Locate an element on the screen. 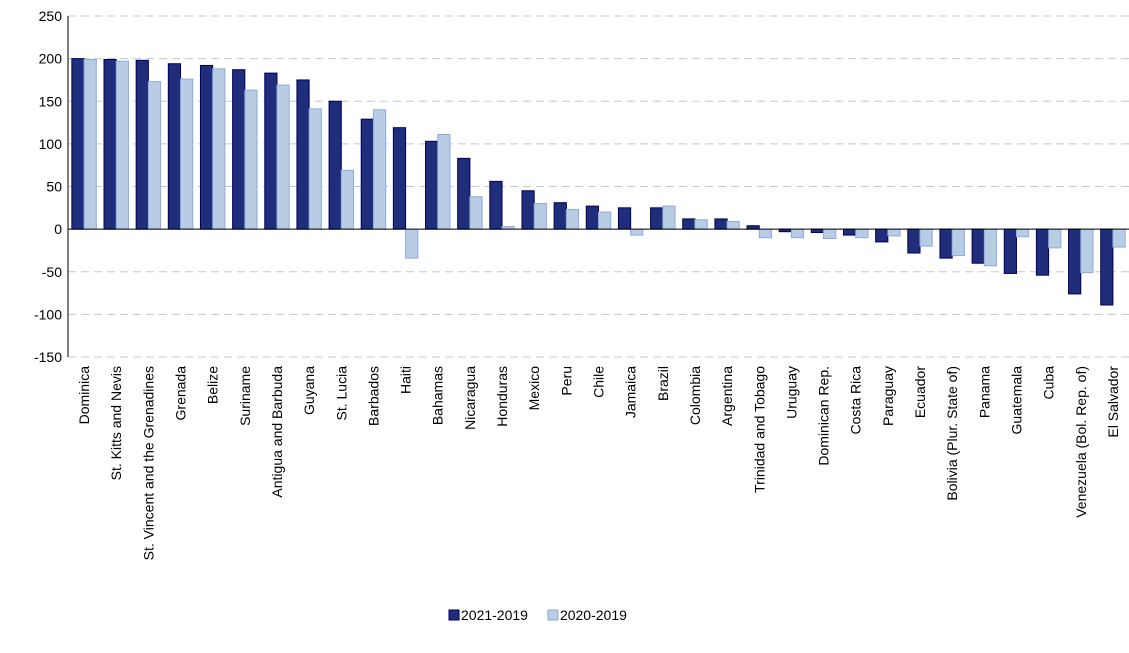 The width and height of the screenshot is (1129, 653). y-tick-label: -50 is located at coordinates (52, 272).